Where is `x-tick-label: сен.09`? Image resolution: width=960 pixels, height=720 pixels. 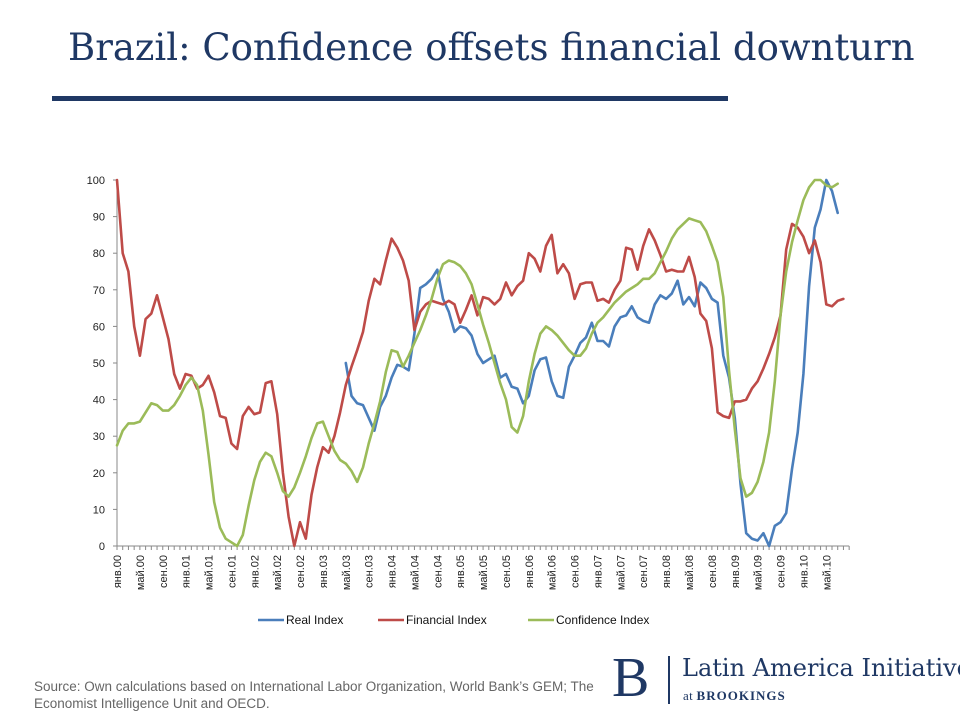 x-tick-label: сен.09 is located at coordinates (782, 571).